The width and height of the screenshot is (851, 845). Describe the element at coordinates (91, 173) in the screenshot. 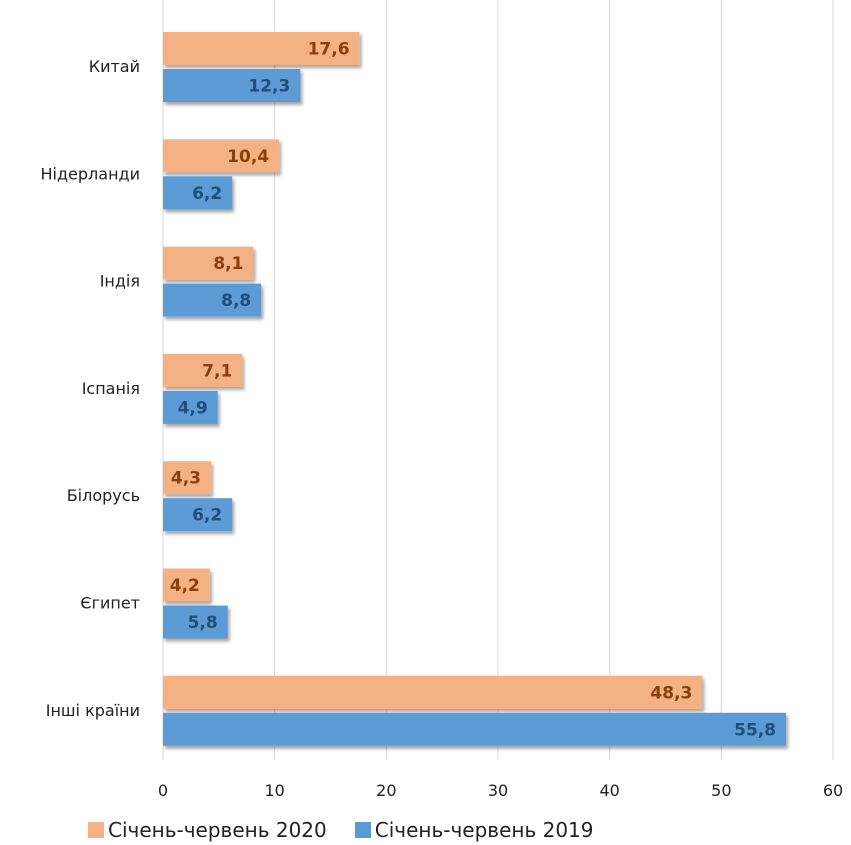

I see `category-label: Нідерланди` at that location.